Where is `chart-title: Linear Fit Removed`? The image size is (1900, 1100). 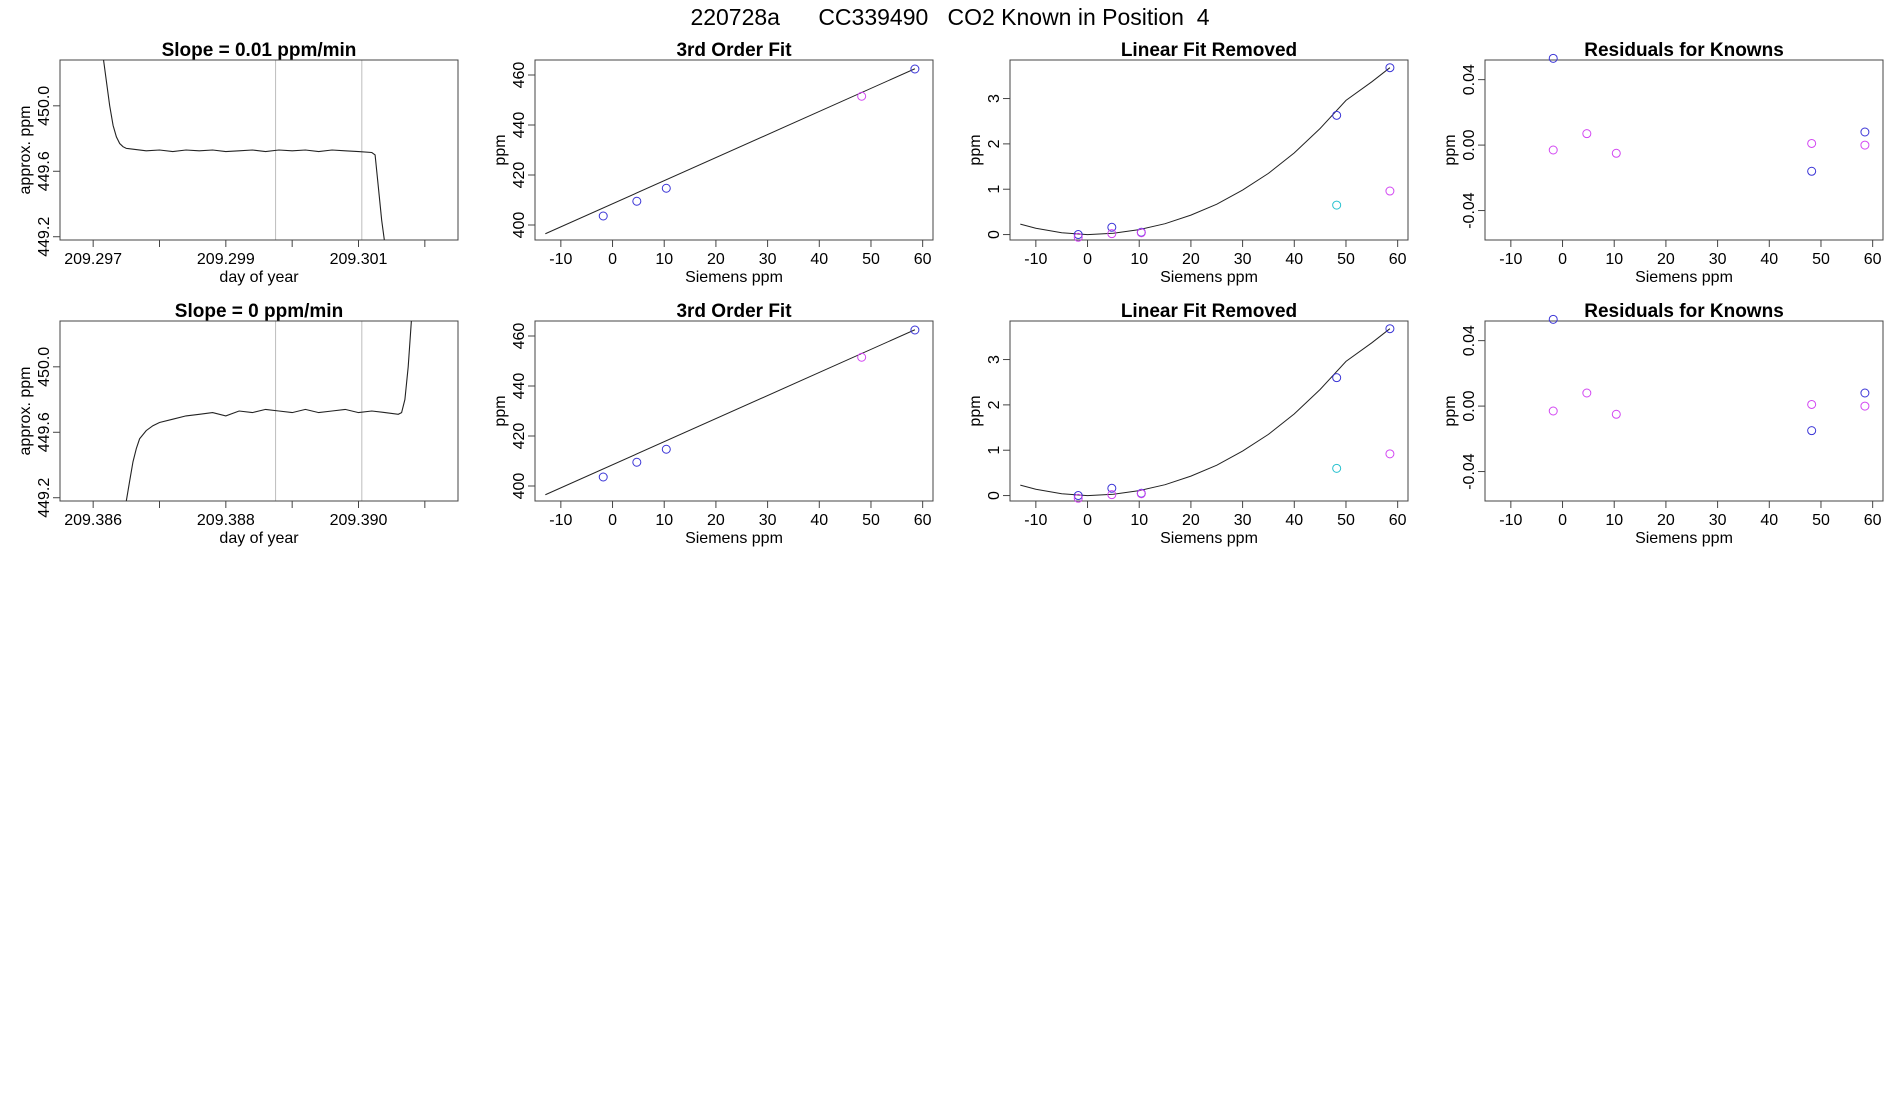
chart-title: Linear Fit Removed is located at coordinates (1209, 311).